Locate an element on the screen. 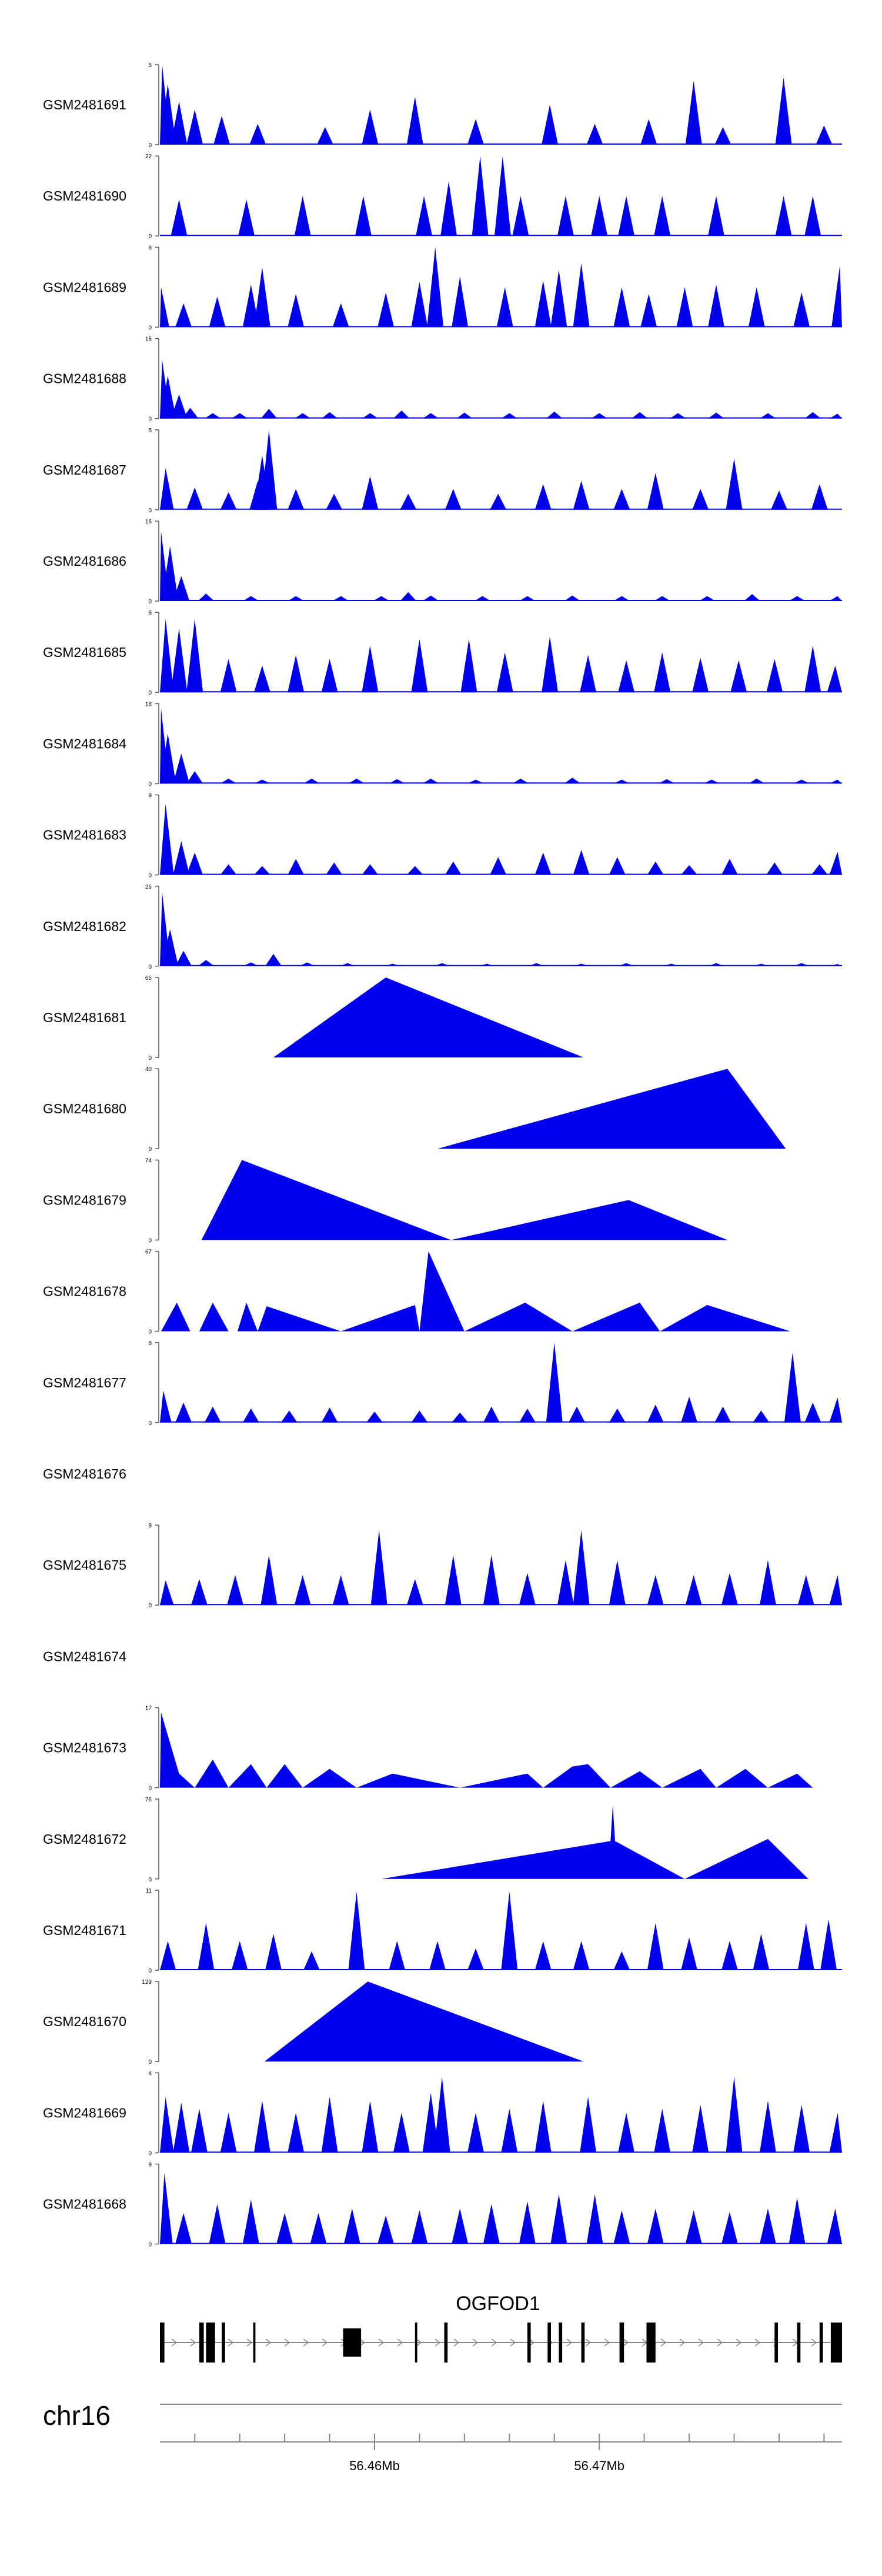  axis-tick-label: 56.47Mb is located at coordinates (599, 2465).